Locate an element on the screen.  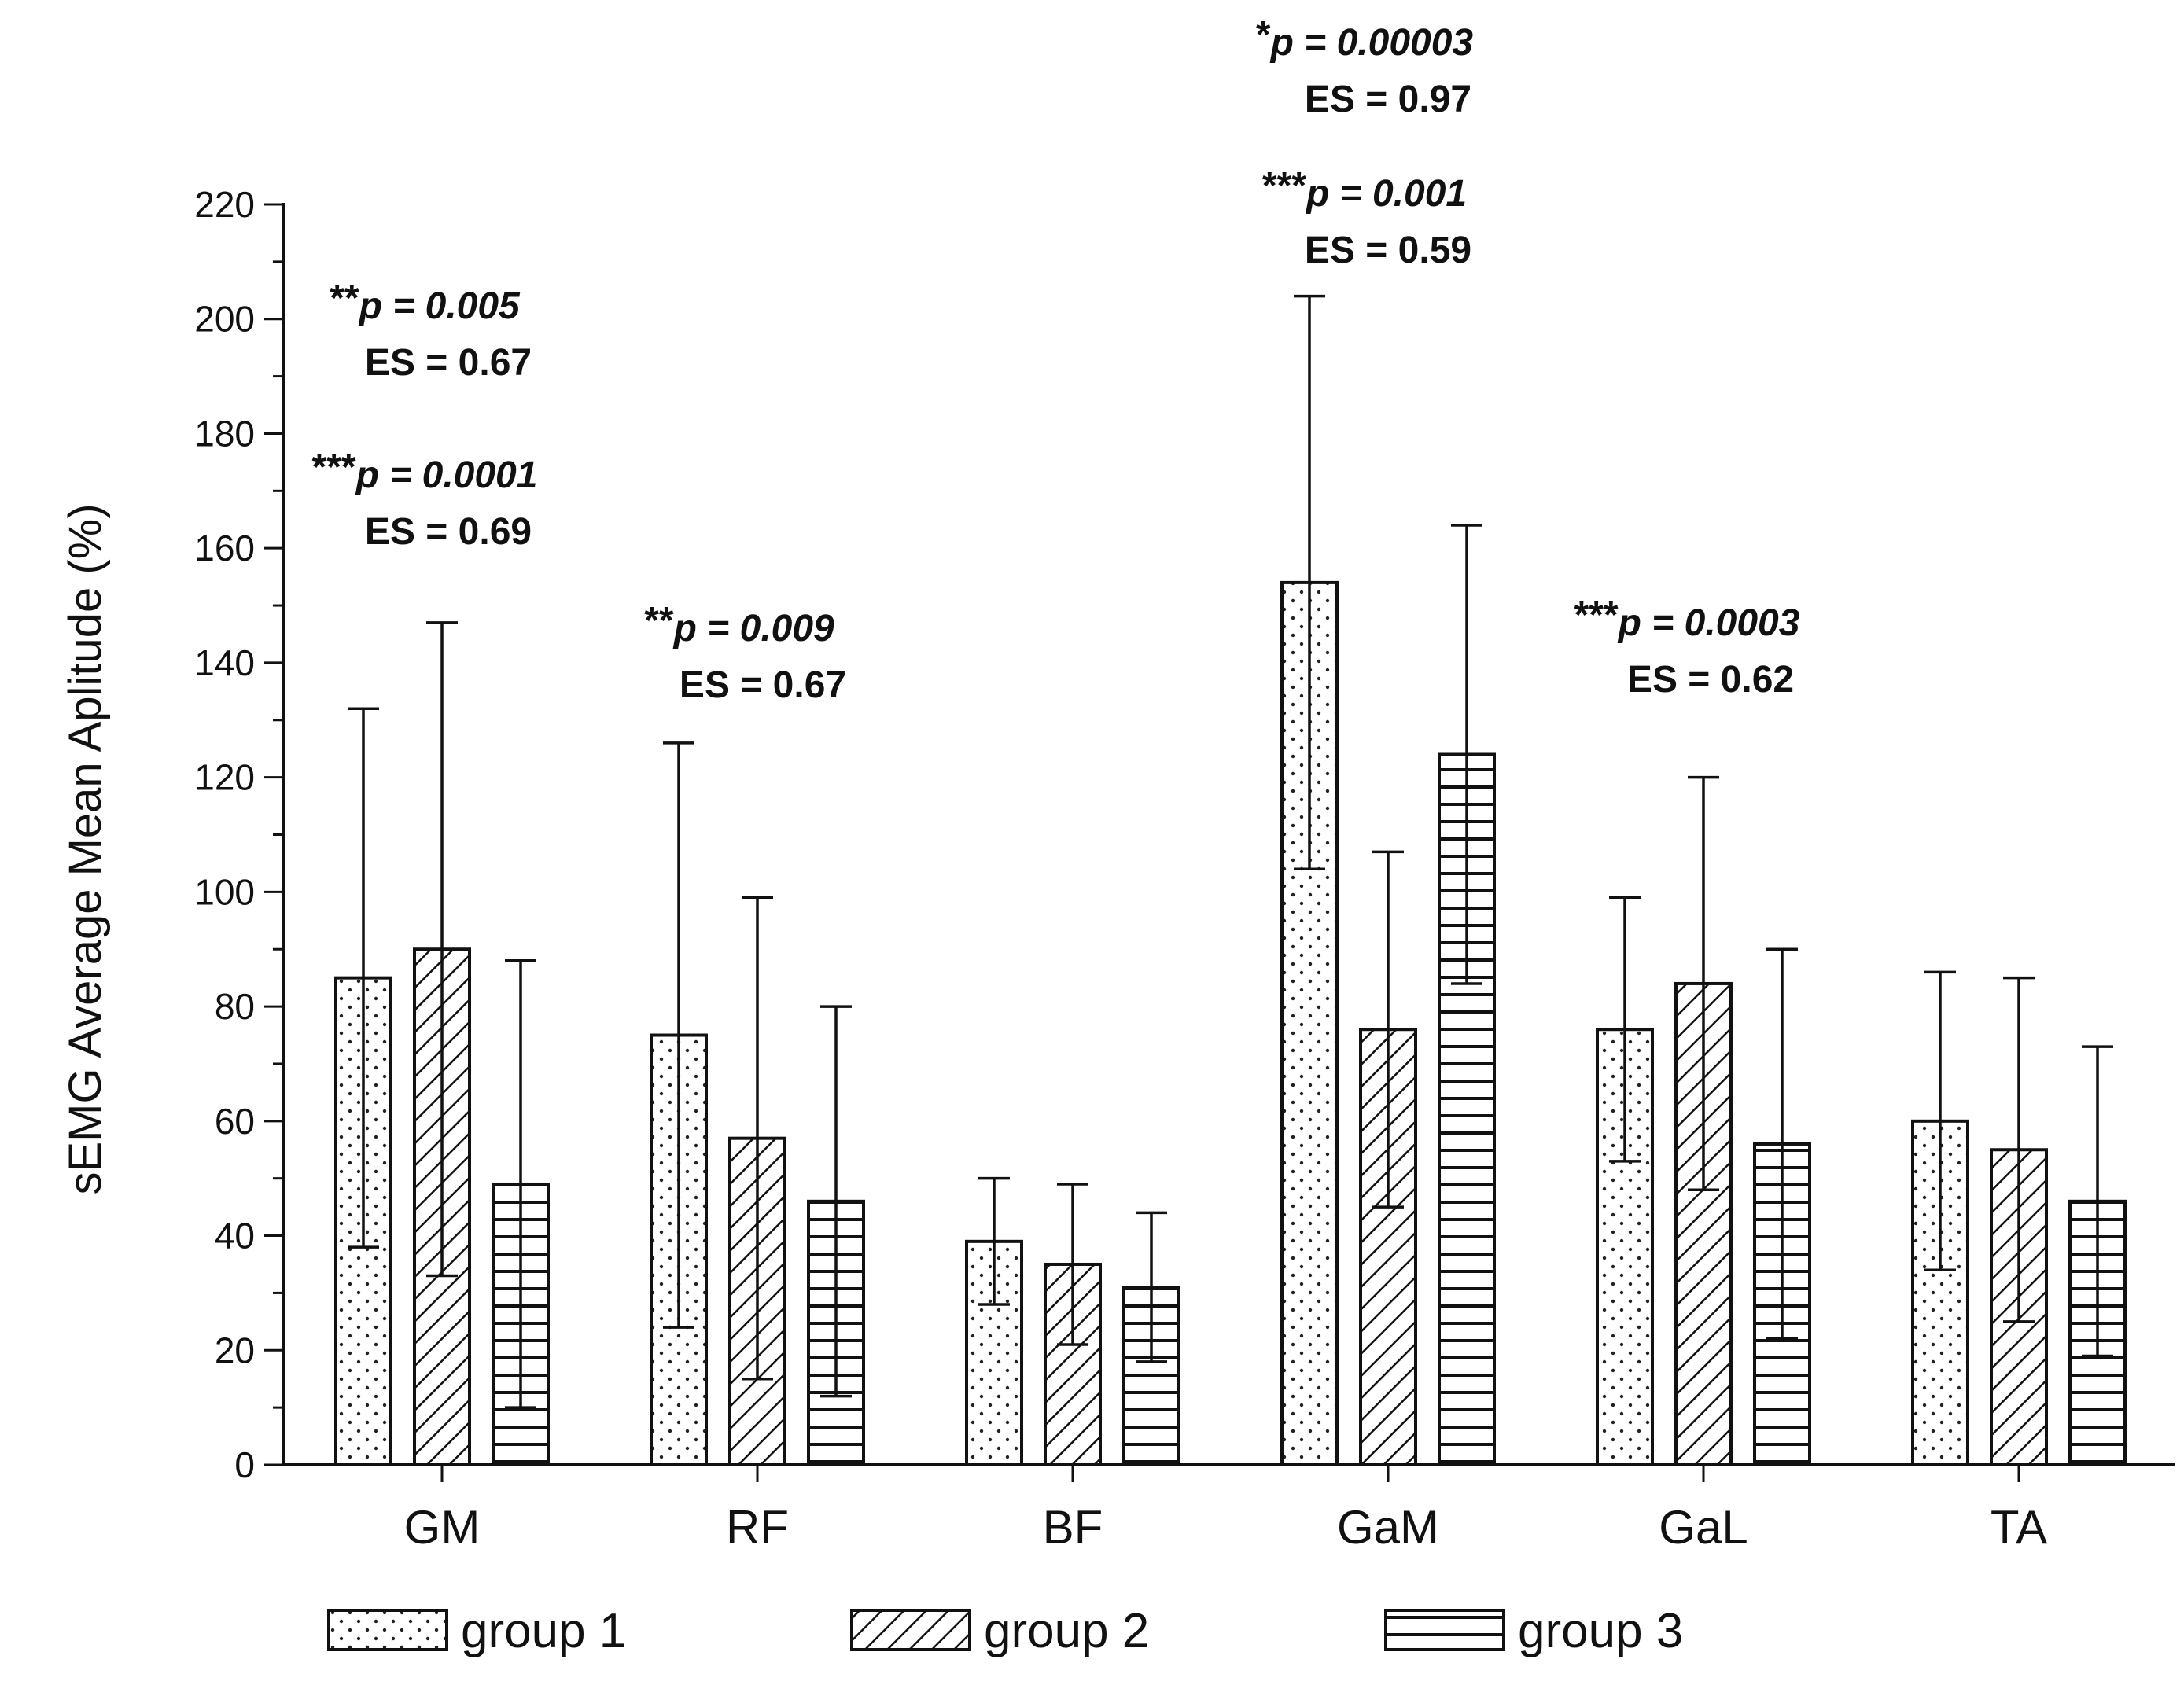
y-tick-label: 60 is located at coordinates (235, 1121).